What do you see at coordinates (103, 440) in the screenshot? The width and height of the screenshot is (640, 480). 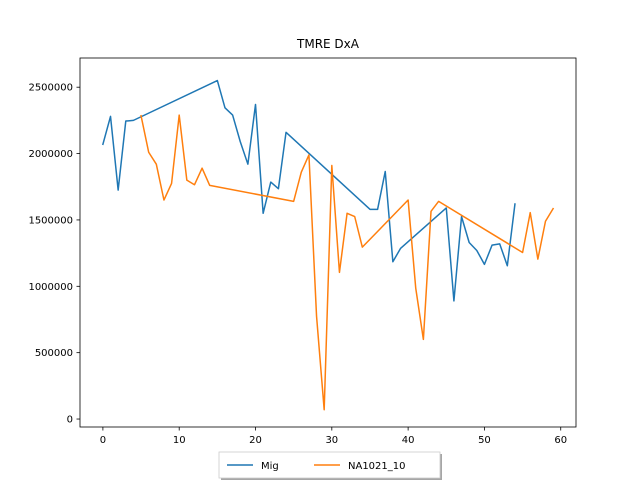 I see `x-tick-label: 0` at bounding box center [103, 440].